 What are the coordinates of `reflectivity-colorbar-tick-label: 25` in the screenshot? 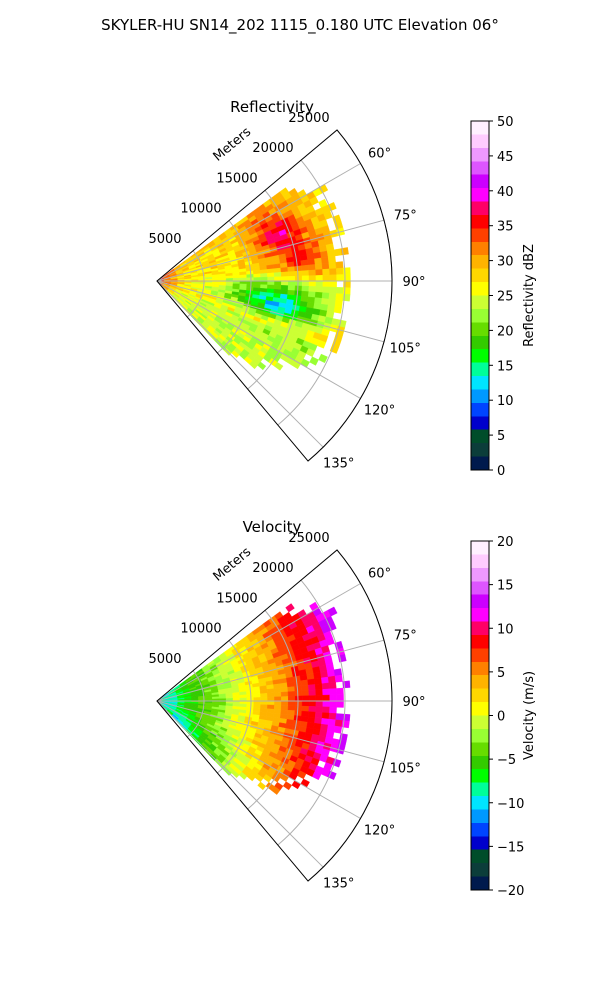 It's located at (505, 297).